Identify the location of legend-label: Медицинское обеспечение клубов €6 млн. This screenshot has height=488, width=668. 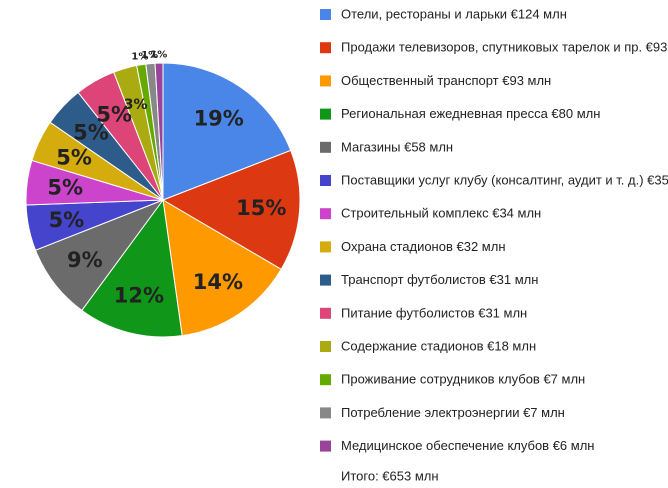
(467, 445).